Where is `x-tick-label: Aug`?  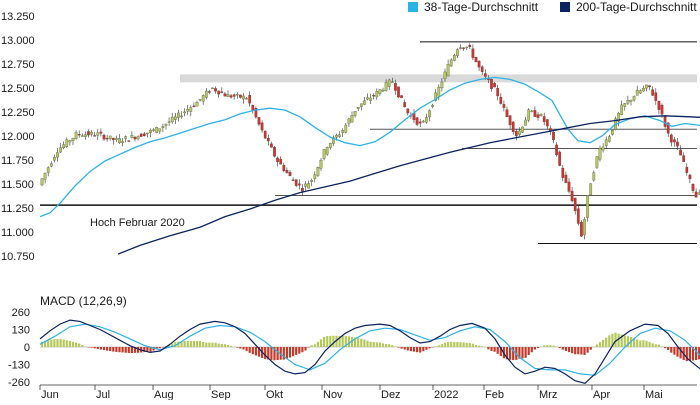 x-tick-label: Aug is located at coordinates (164, 394).